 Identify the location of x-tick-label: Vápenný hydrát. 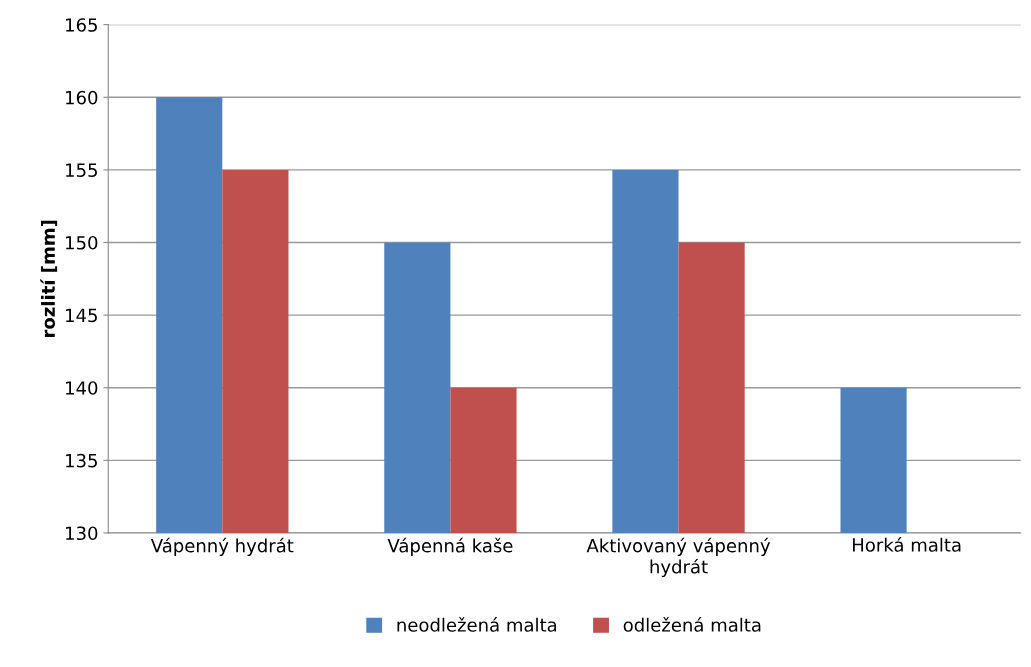
(222, 546).